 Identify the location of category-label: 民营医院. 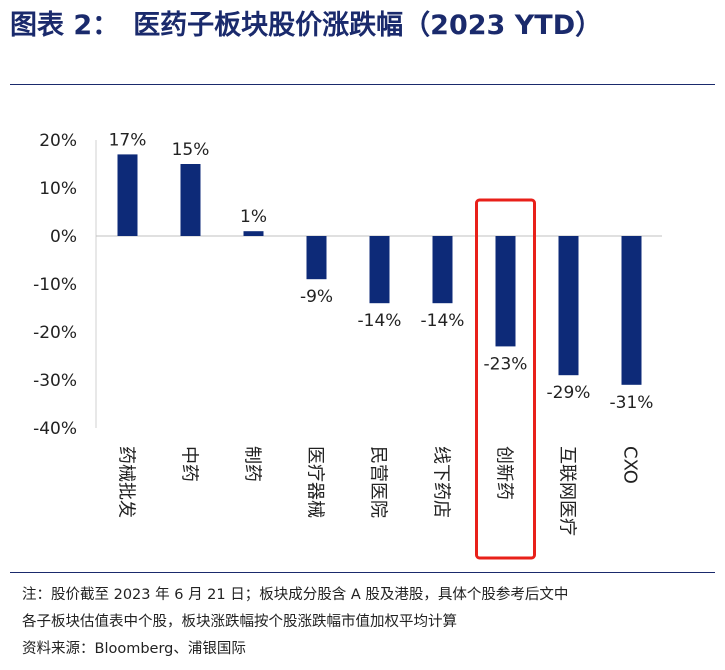
(378, 482).